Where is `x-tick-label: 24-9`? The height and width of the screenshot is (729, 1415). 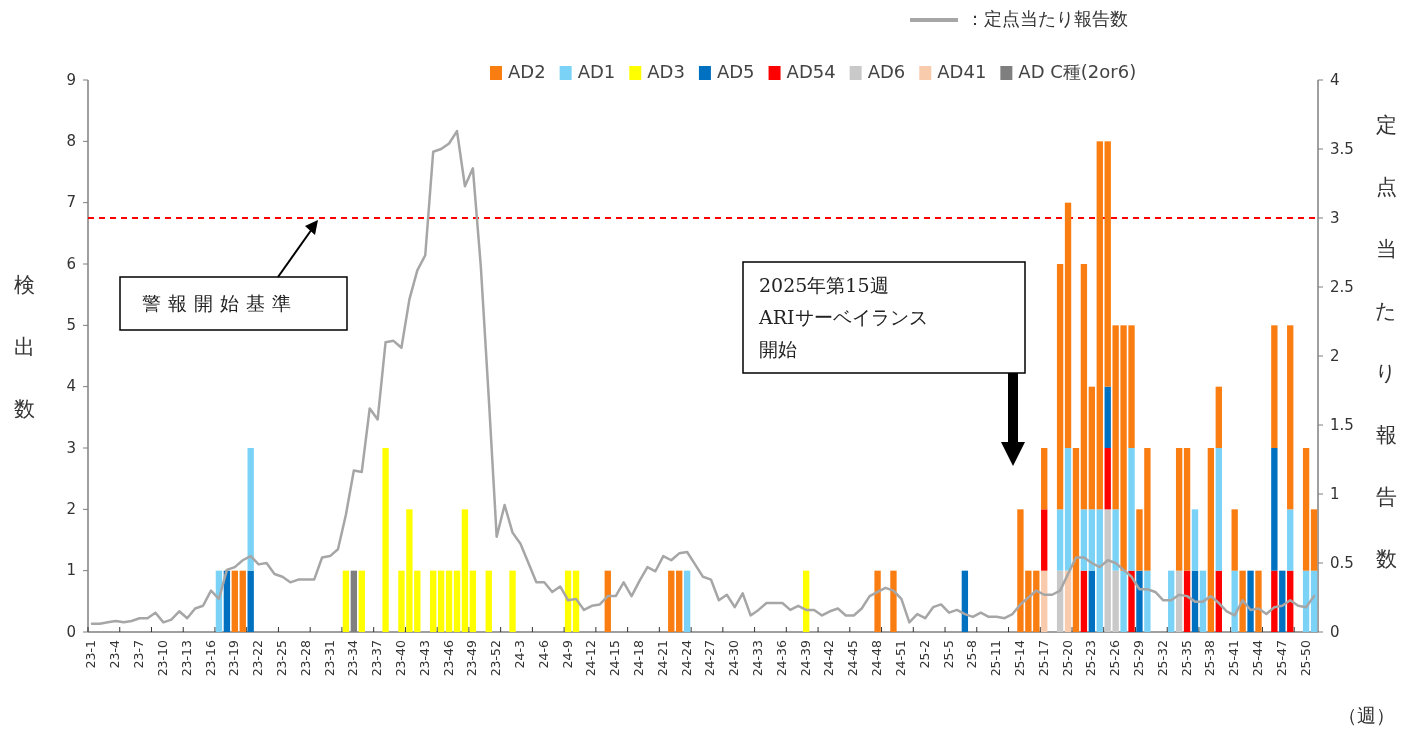 x-tick-label: 24-9 is located at coordinates (567, 654).